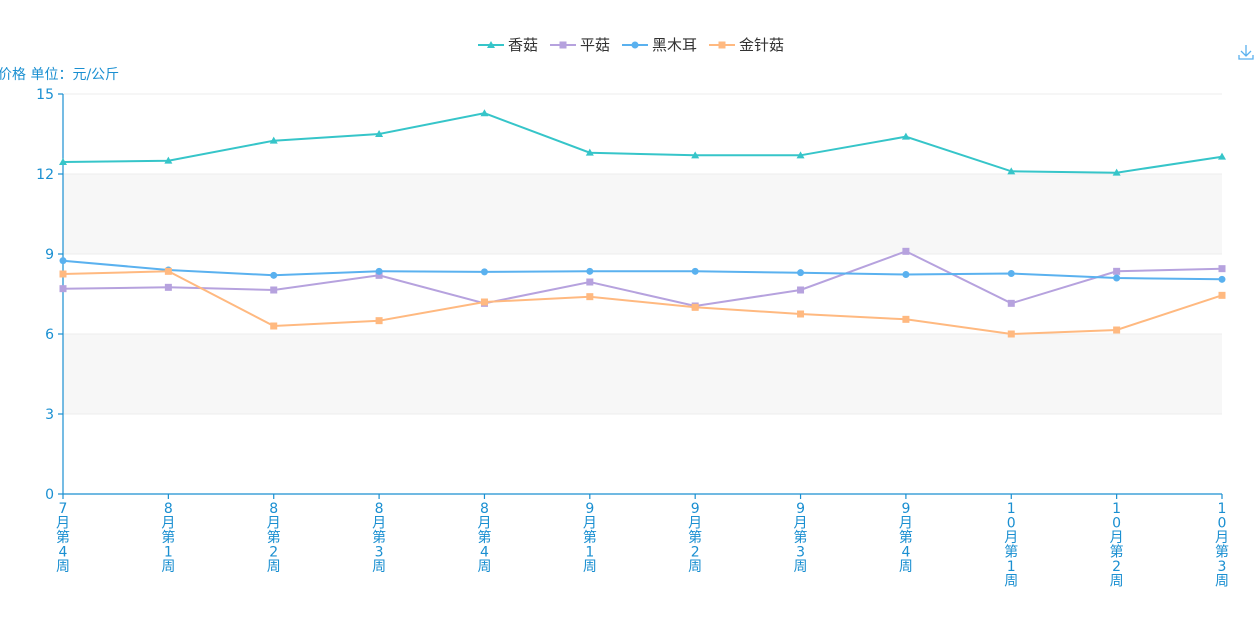 The height and width of the screenshot is (630, 1260). Describe the element at coordinates (801, 538) in the screenshot. I see `x-tick-label: 9 月第 3 周` at that location.